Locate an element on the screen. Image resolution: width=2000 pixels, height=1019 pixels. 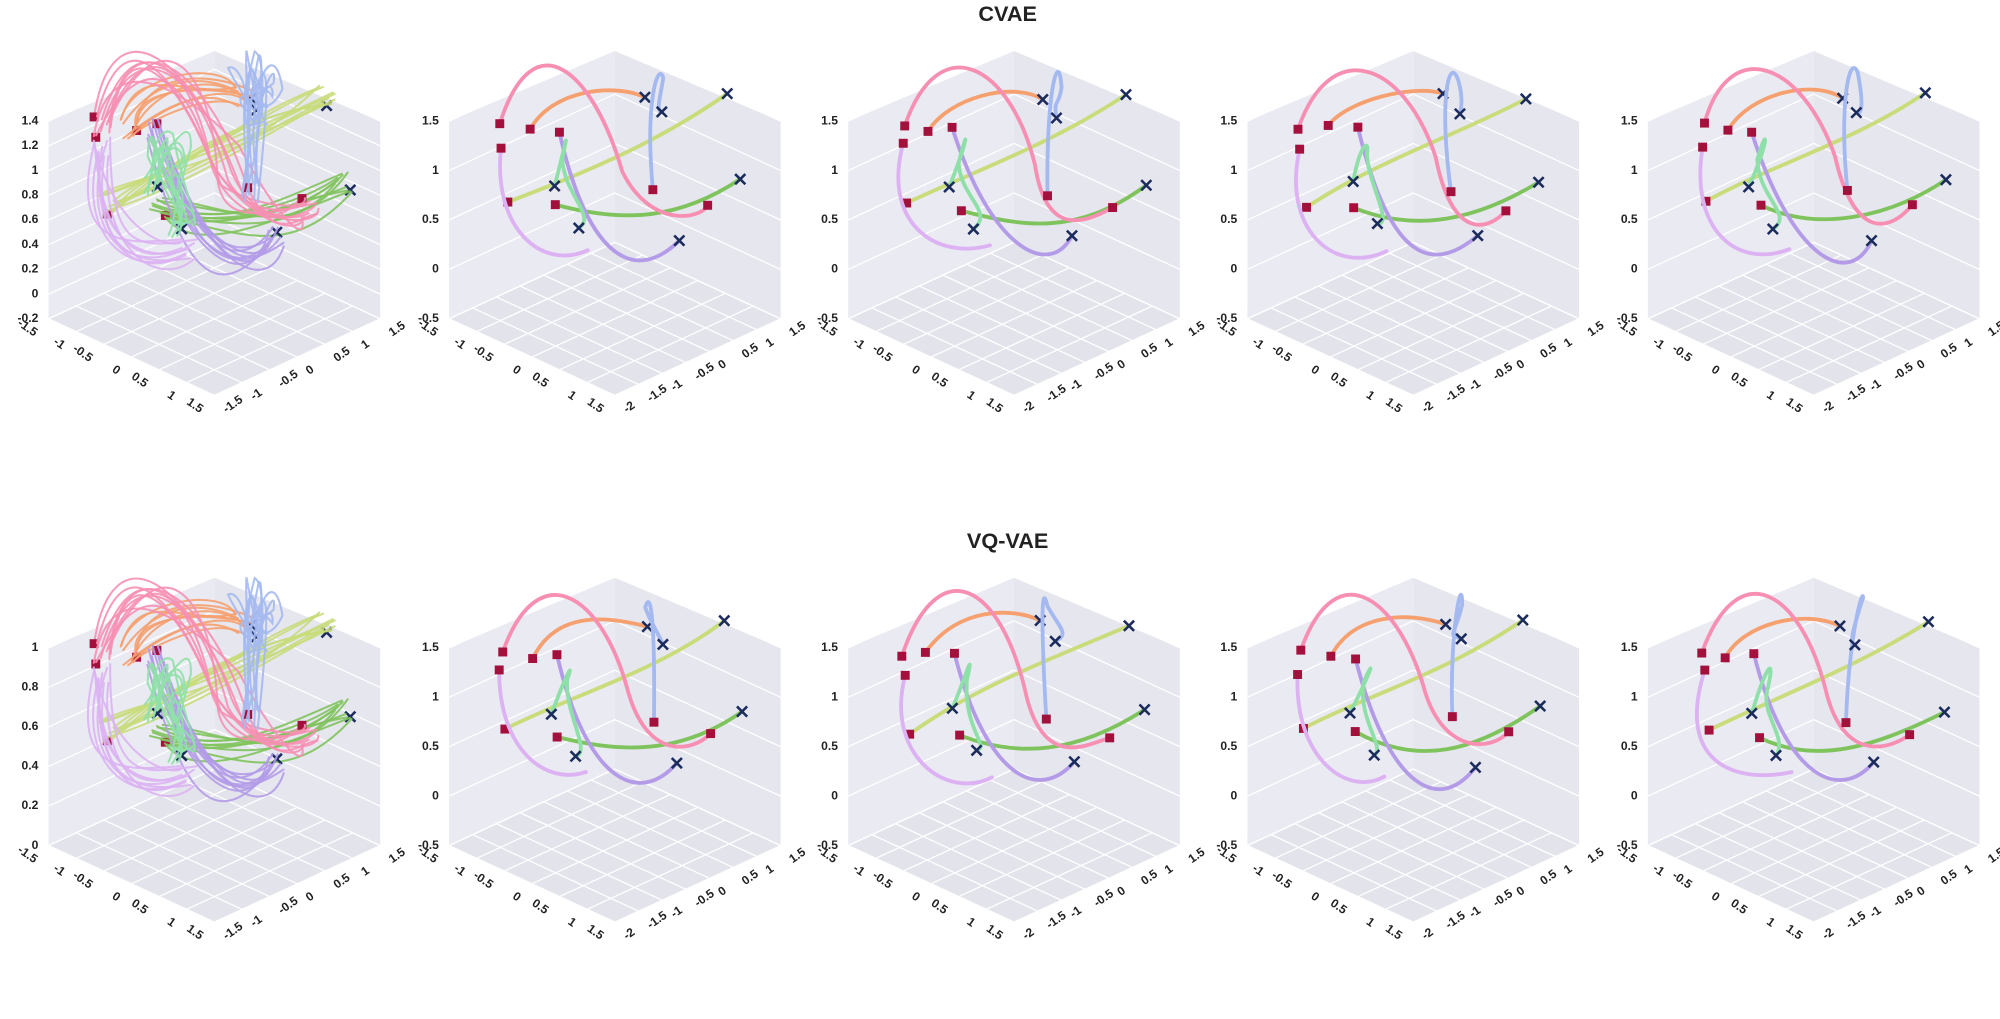
z-tick-label: -0.5 is located at coordinates (428, 845).